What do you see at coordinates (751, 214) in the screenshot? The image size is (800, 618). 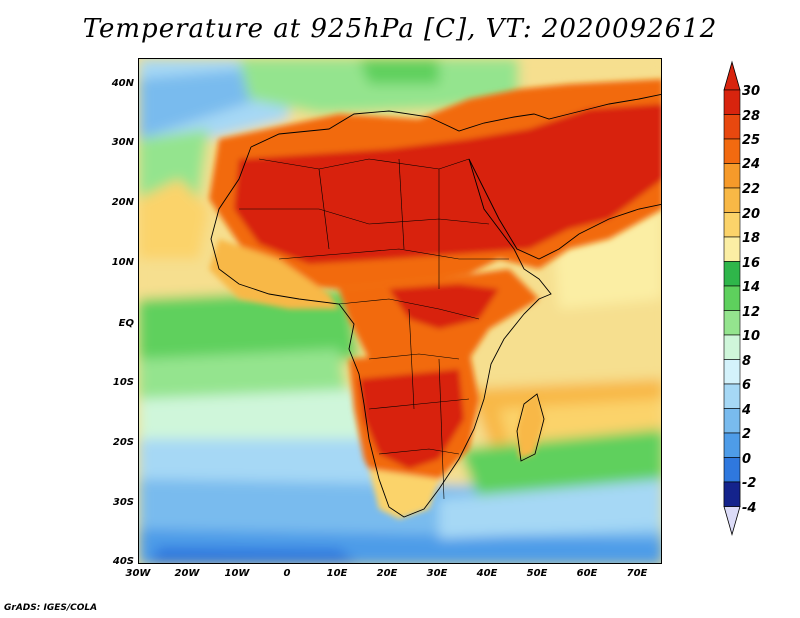 I see `colorbar-label: 20` at bounding box center [751, 214].